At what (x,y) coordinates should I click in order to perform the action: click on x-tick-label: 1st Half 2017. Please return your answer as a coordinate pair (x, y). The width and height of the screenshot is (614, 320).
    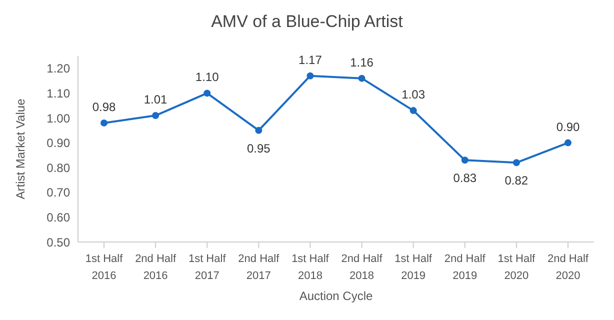
    Looking at the image, I should click on (207, 267).